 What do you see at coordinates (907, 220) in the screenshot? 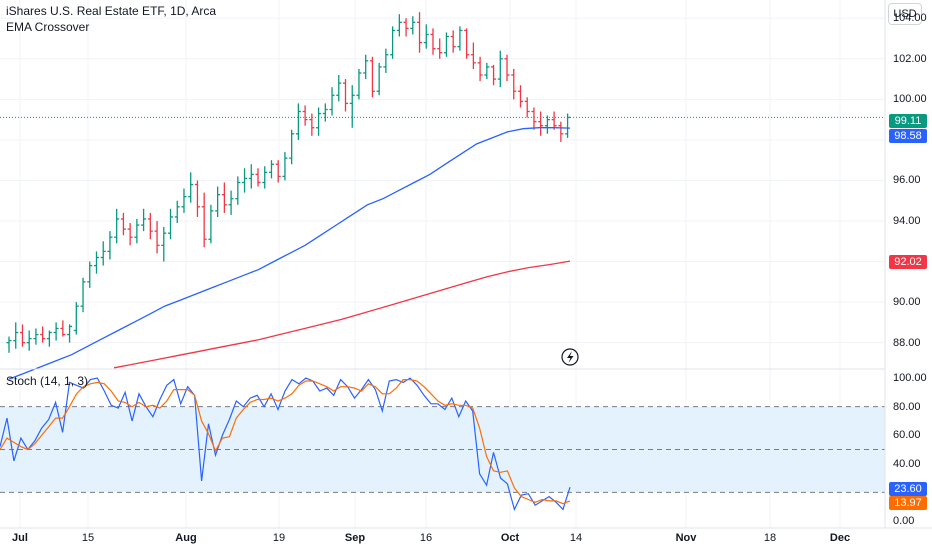
I see `price-tick-label: 94.00` at bounding box center [907, 220].